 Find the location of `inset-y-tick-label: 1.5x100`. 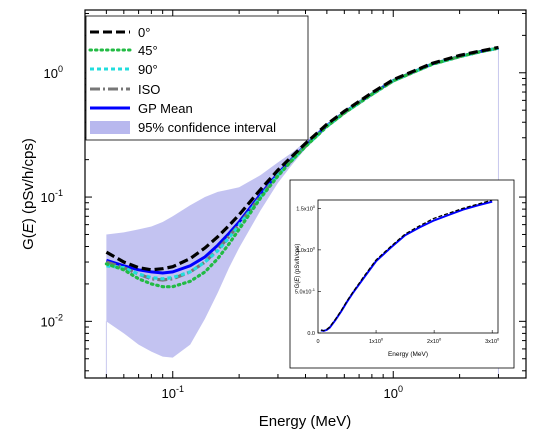

inset-y-tick-label: 1.5x100 is located at coordinates (306, 208).